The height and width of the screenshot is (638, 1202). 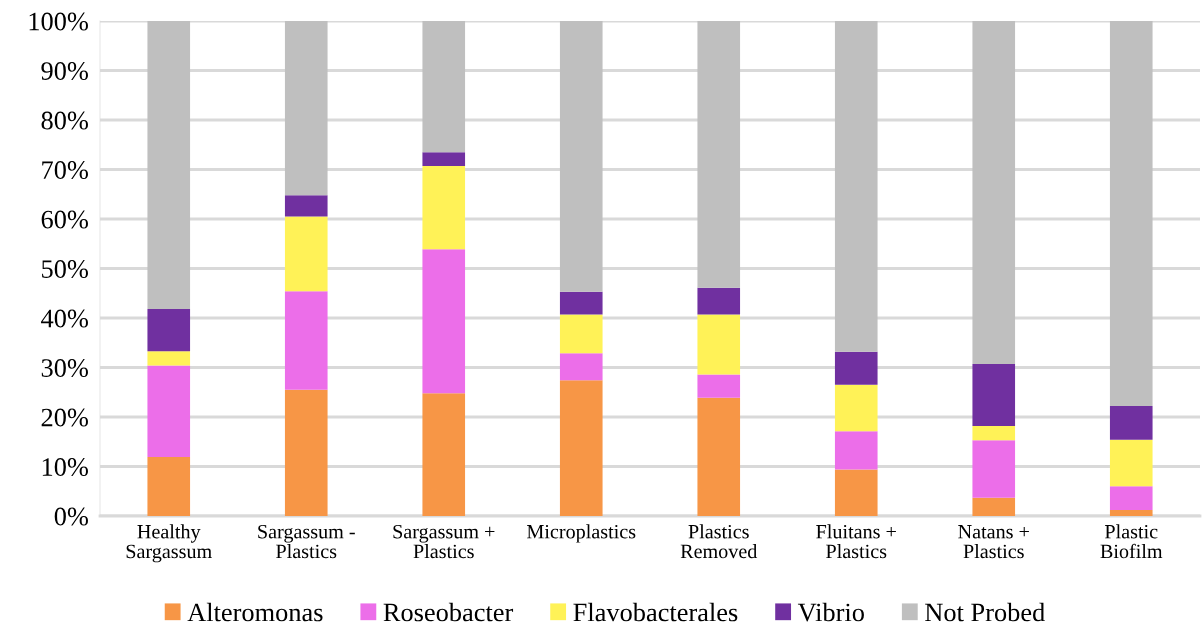 What do you see at coordinates (985, 612) in the screenshot?
I see `legend-label: Not Probed` at bounding box center [985, 612].